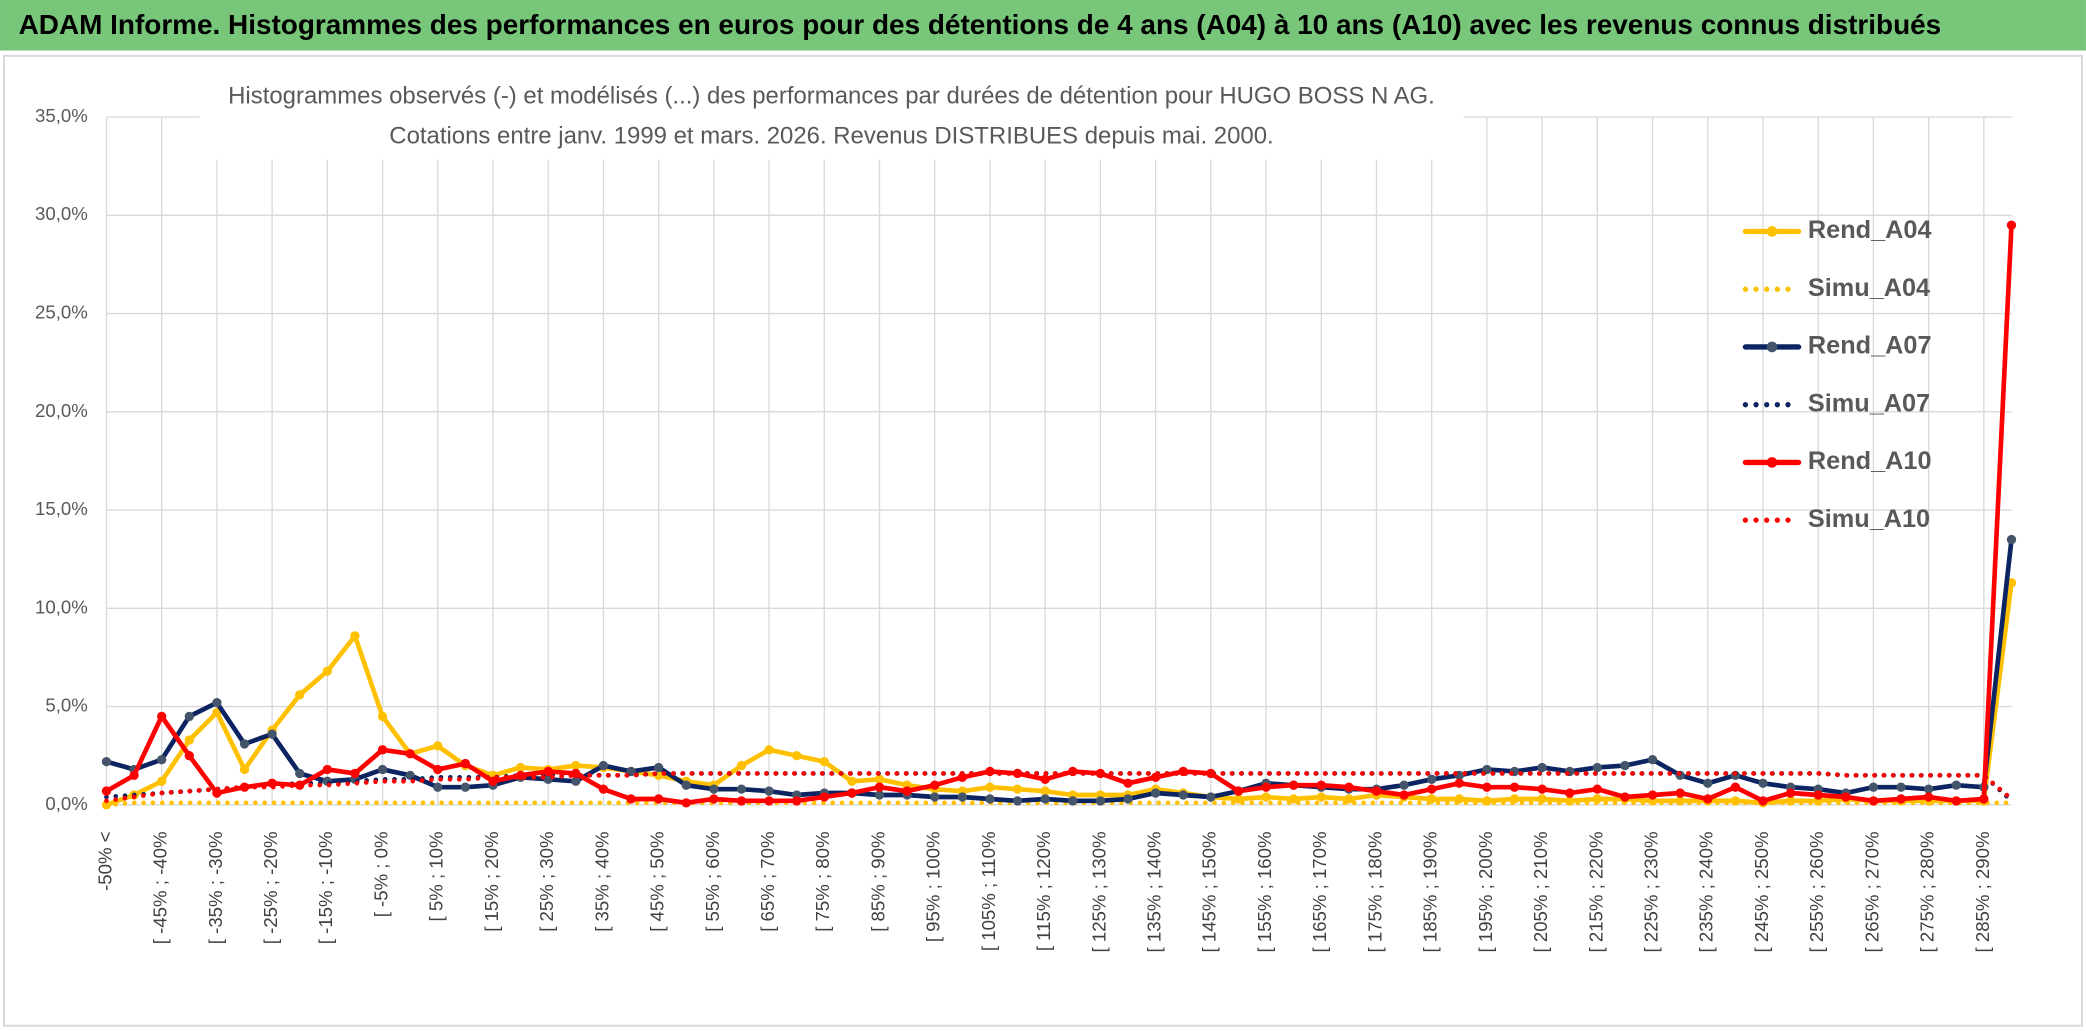 The image size is (2086, 1031). I want to click on x-tick-label: [ 265% ; 270%, so click(1871, 891).